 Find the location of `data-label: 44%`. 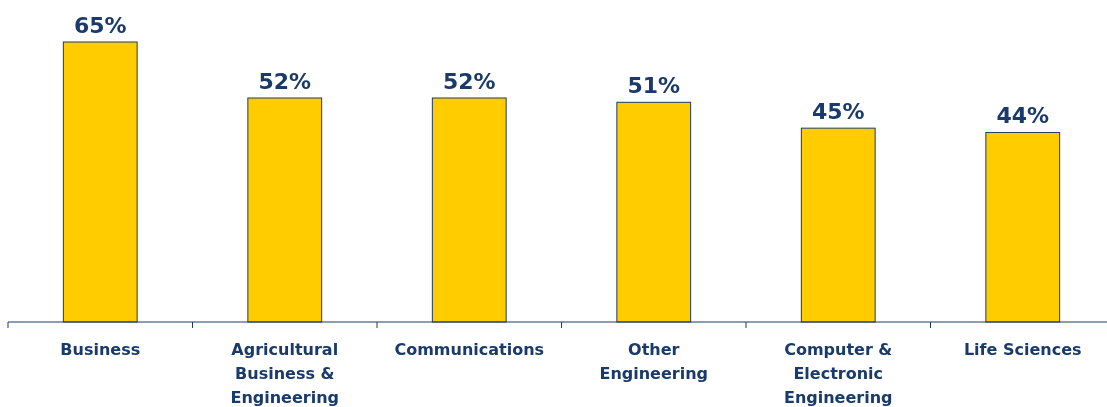

data-label: 44% is located at coordinates (1023, 116).